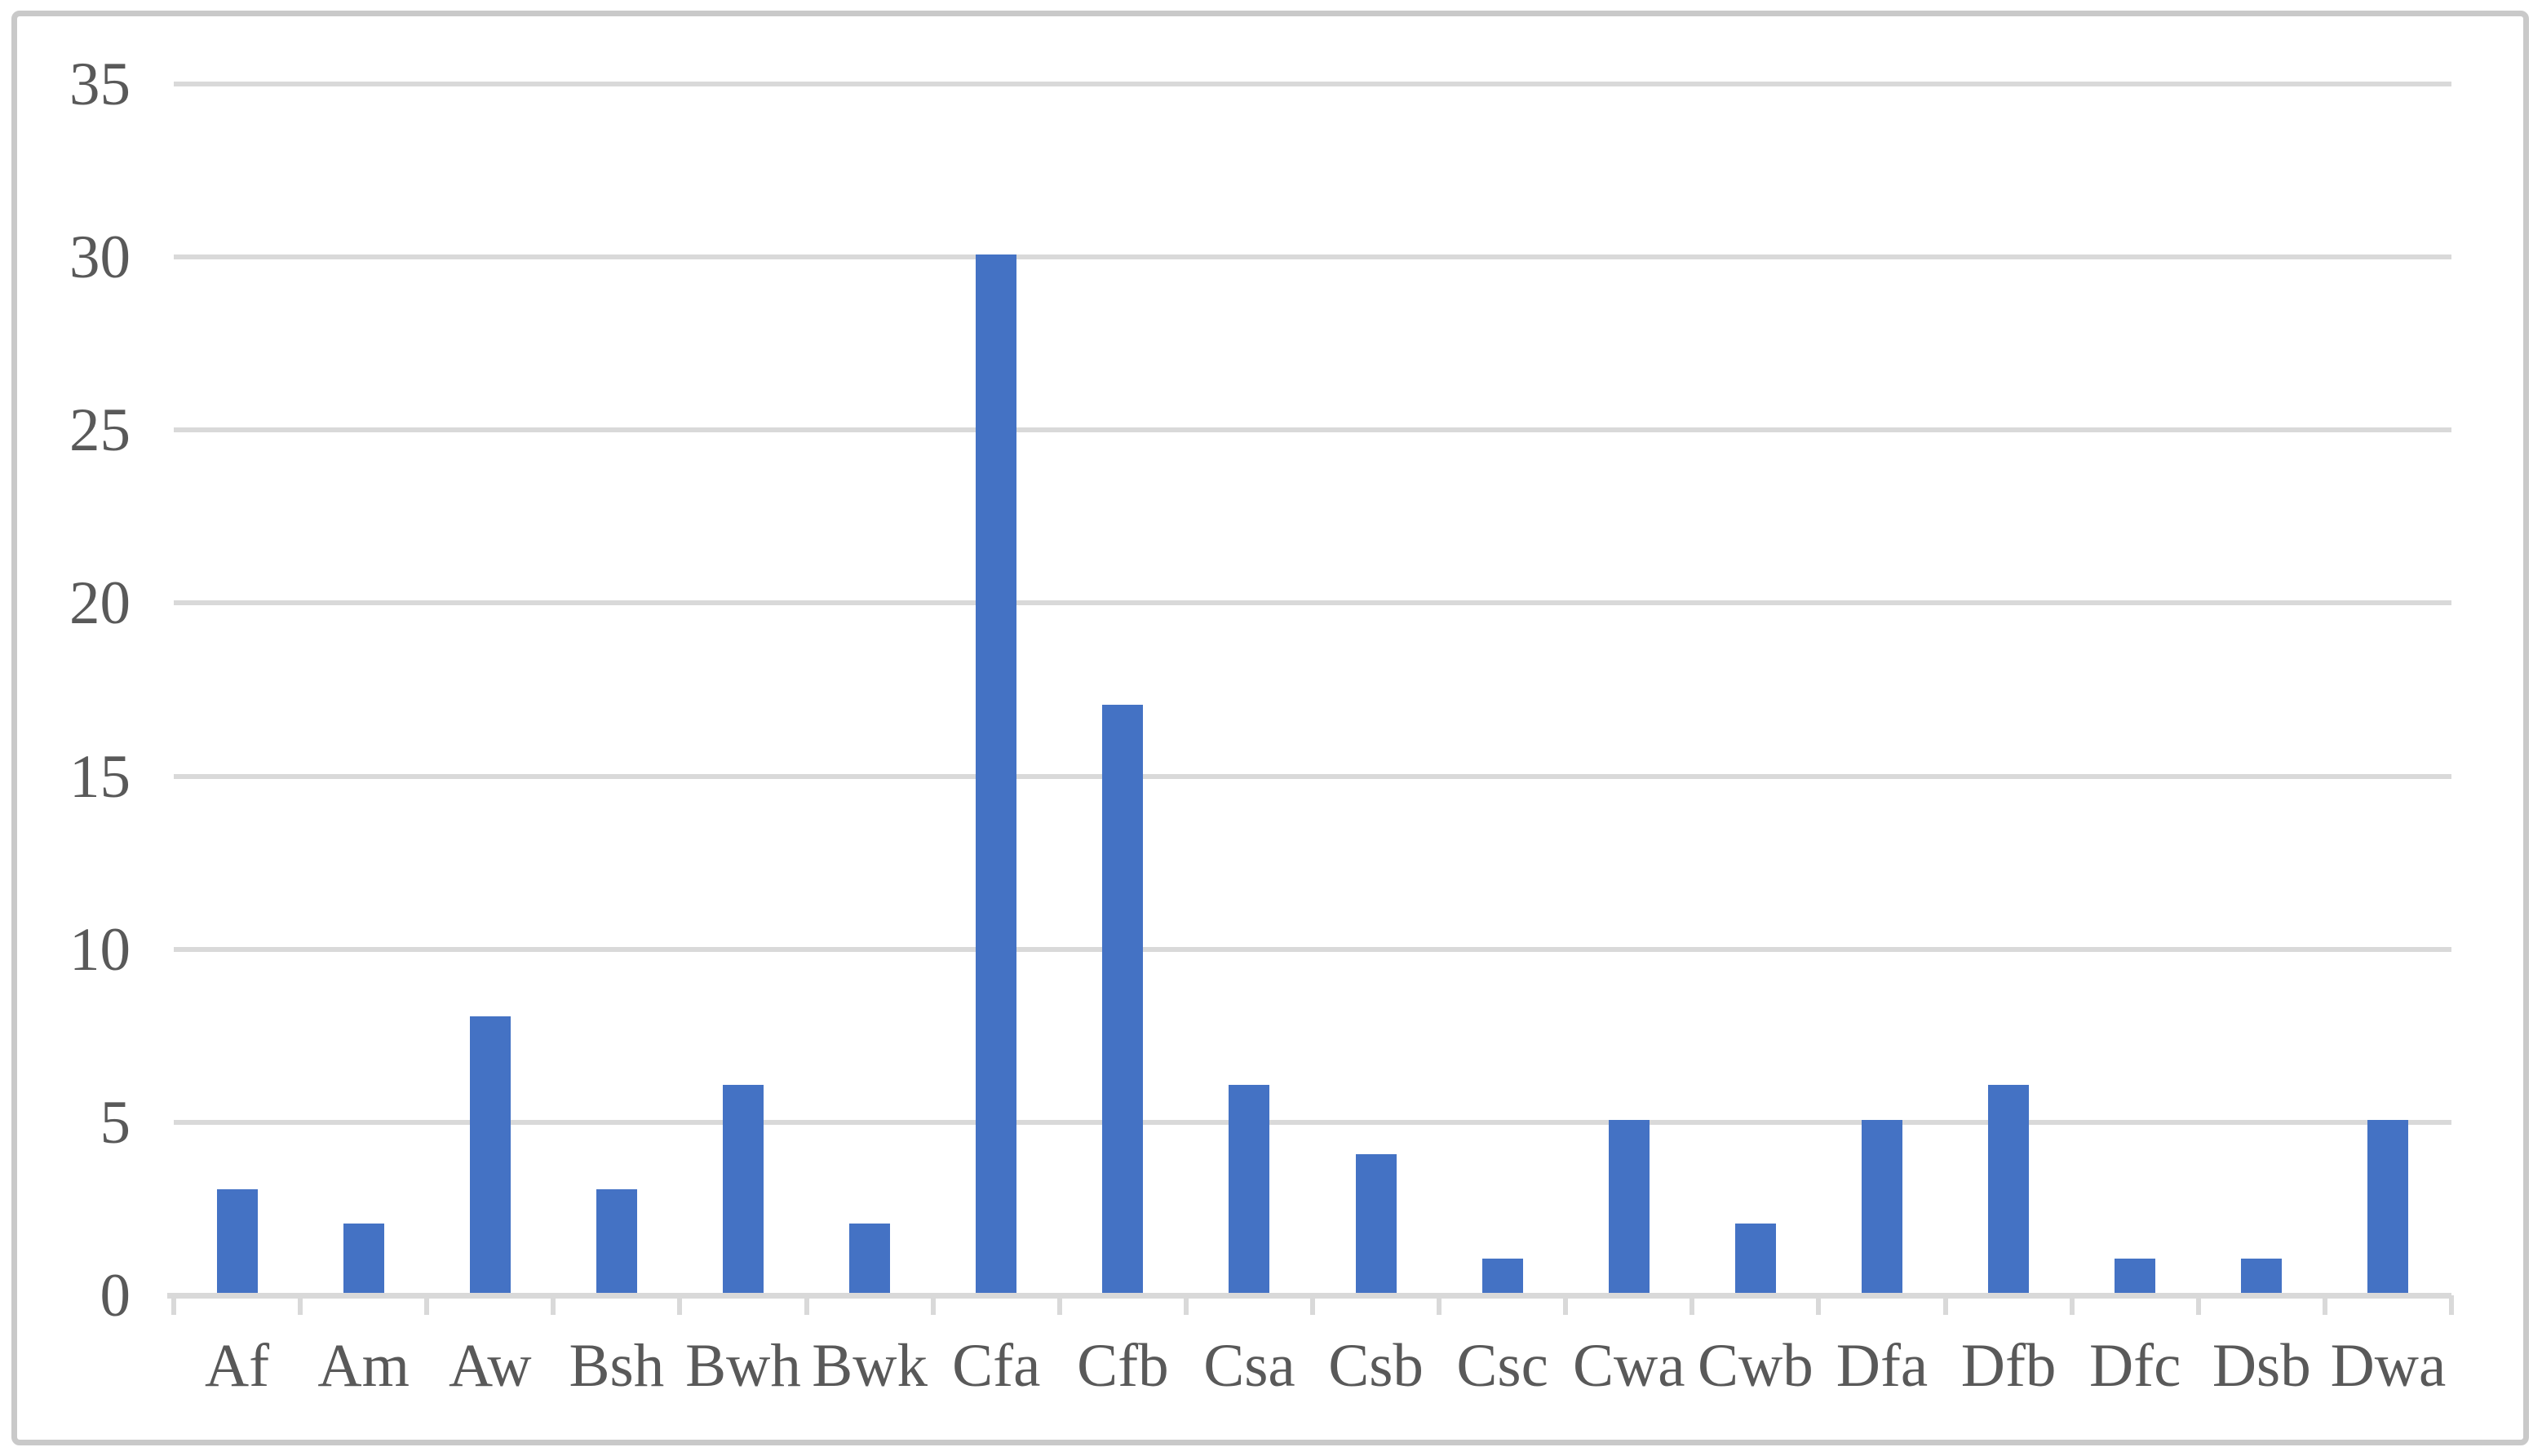 Image resolution: width=2542 pixels, height=1456 pixels. Describe the element at coordinates (363, 1366) in the screenshot. I see `x-axis-category-label: Am` at that location.